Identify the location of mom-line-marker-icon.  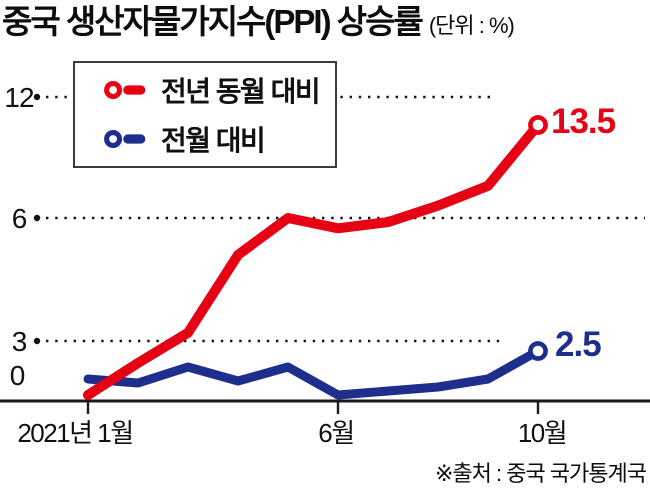
(125, 139).